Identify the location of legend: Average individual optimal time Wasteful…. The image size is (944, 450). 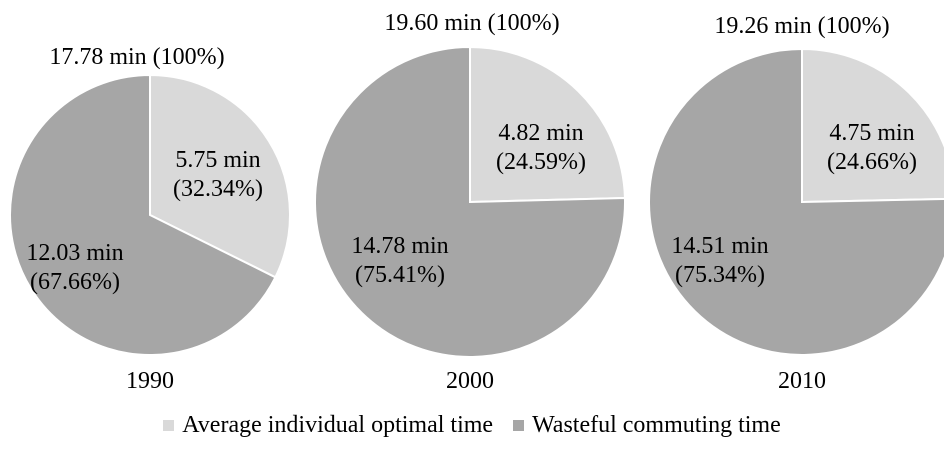
(472, 425).